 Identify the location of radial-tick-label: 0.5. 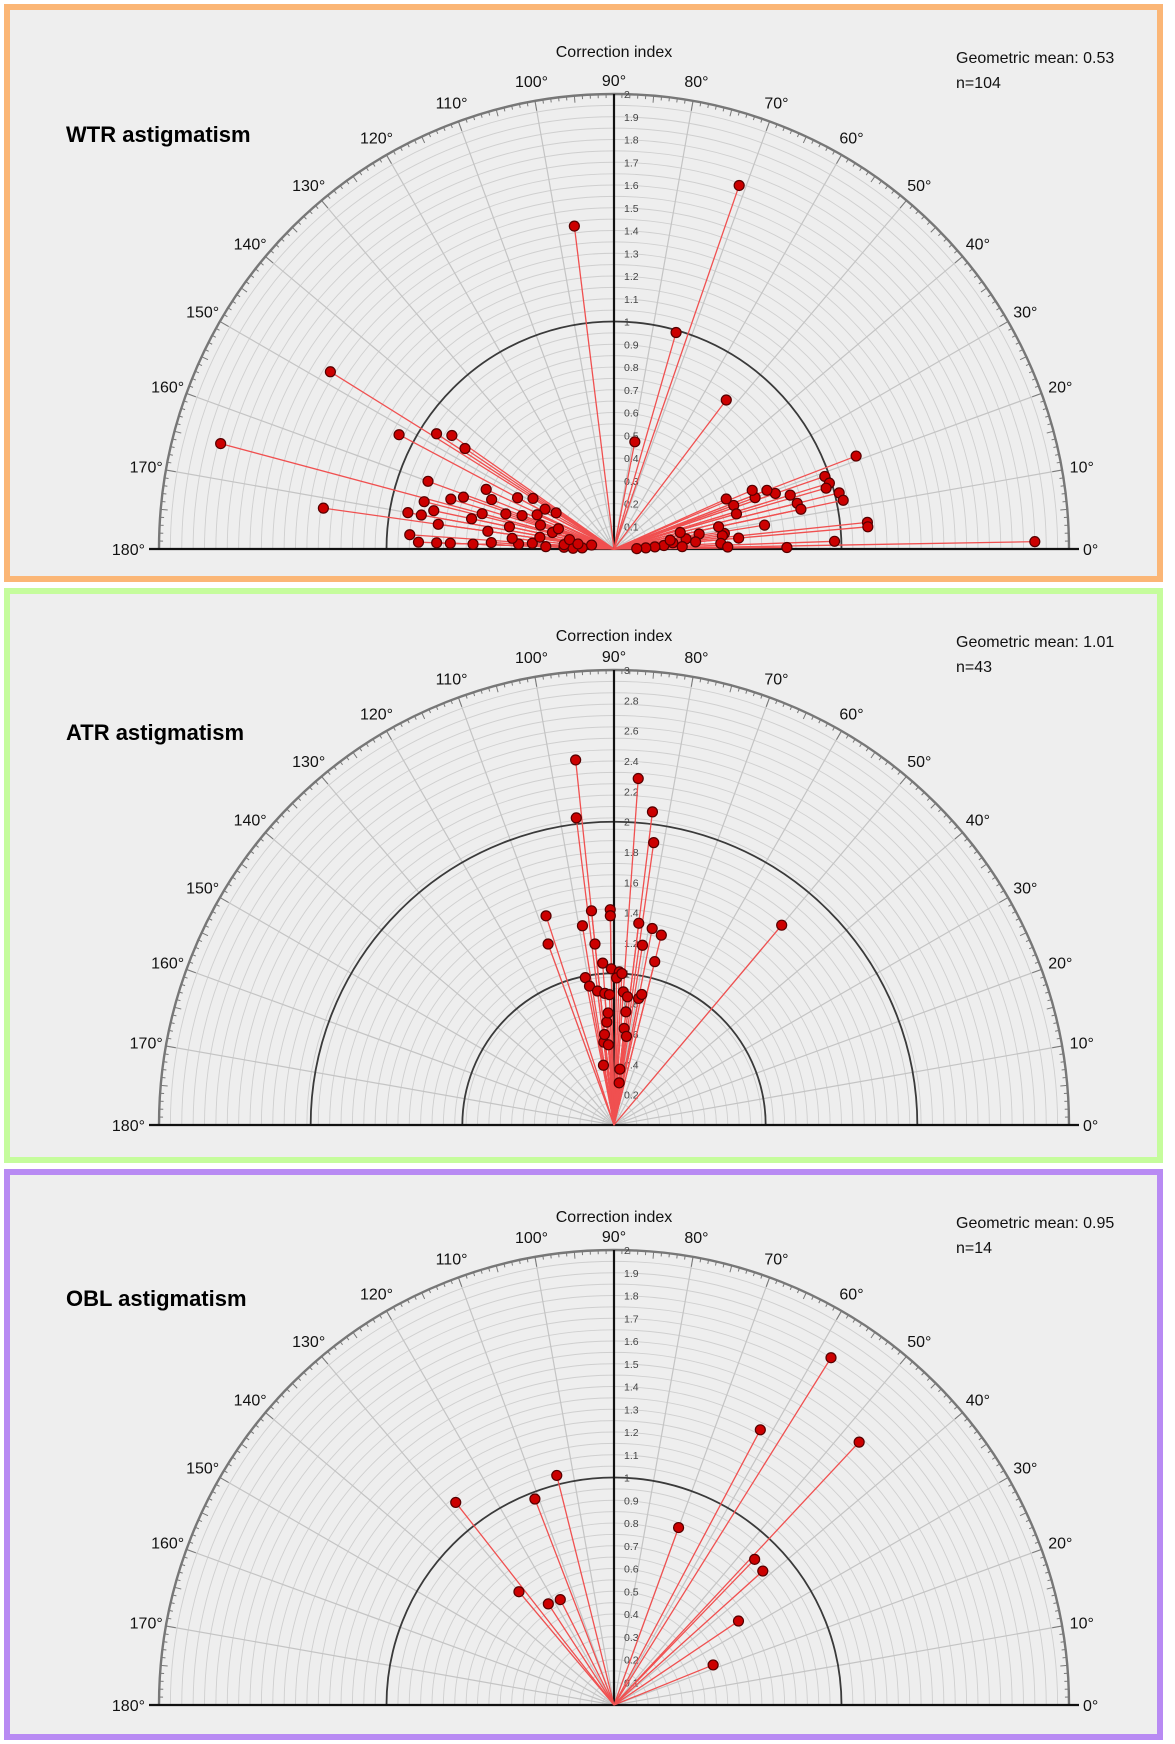
(631, 1592).